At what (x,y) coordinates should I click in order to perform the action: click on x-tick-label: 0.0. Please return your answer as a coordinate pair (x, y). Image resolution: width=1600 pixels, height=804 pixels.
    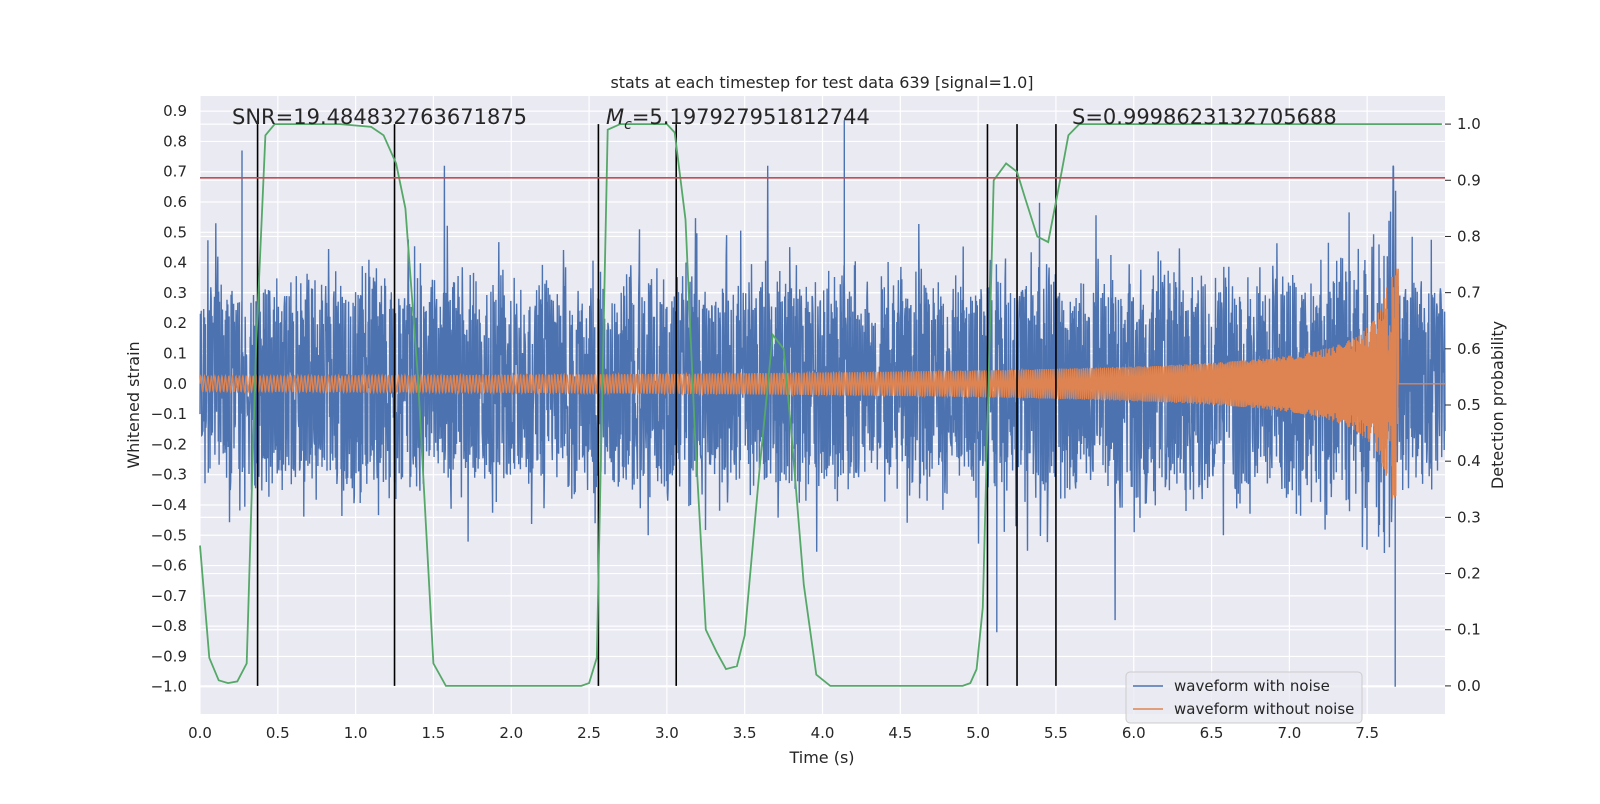
    Looking at the image, I should click on (200, 733).